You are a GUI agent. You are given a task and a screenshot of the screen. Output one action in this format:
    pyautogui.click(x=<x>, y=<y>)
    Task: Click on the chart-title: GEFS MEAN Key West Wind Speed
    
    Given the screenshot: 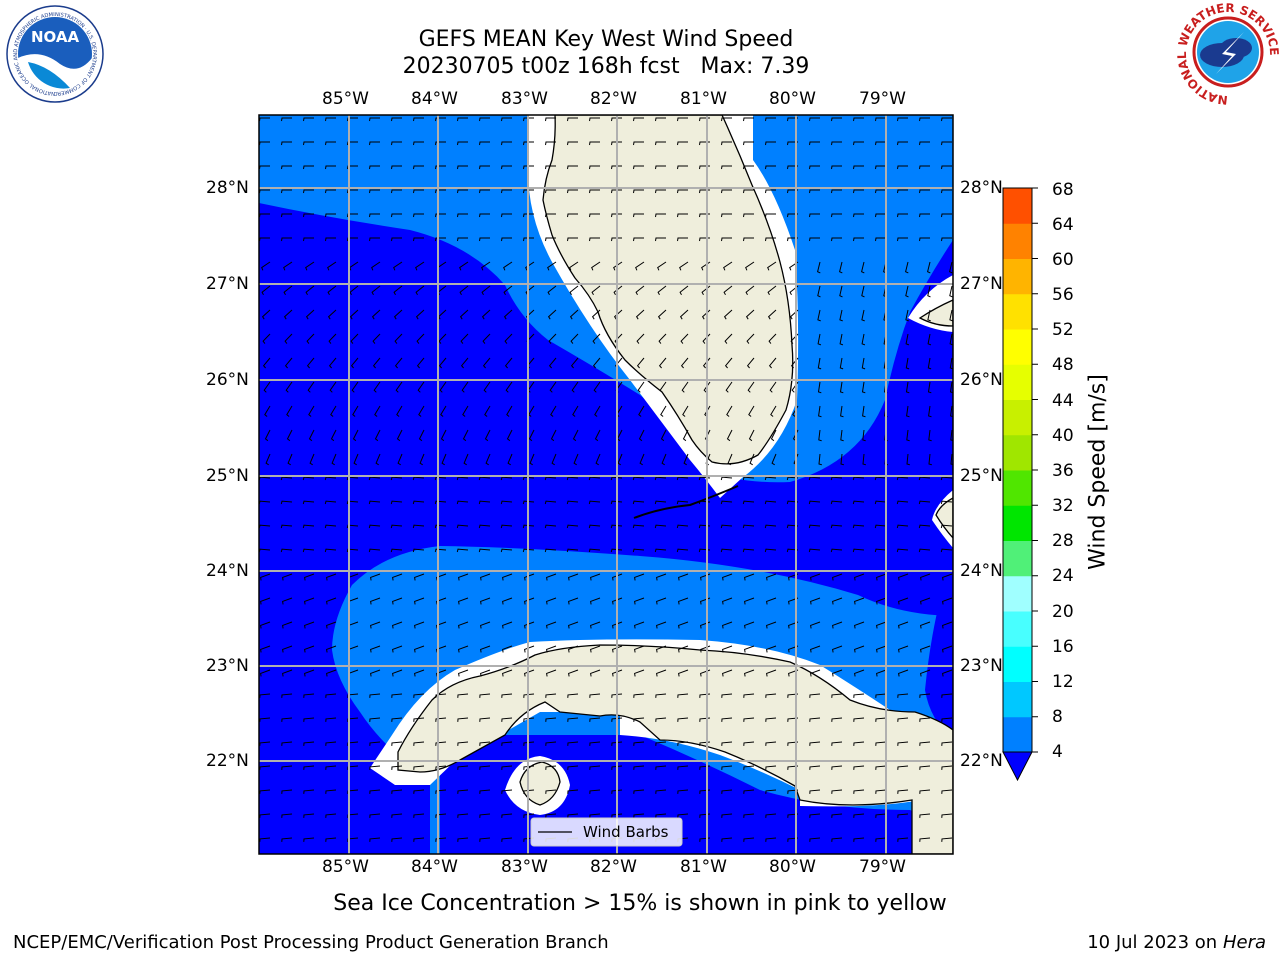 What is the action you would take?
    pyautogui.click(x=606, y=39)
    